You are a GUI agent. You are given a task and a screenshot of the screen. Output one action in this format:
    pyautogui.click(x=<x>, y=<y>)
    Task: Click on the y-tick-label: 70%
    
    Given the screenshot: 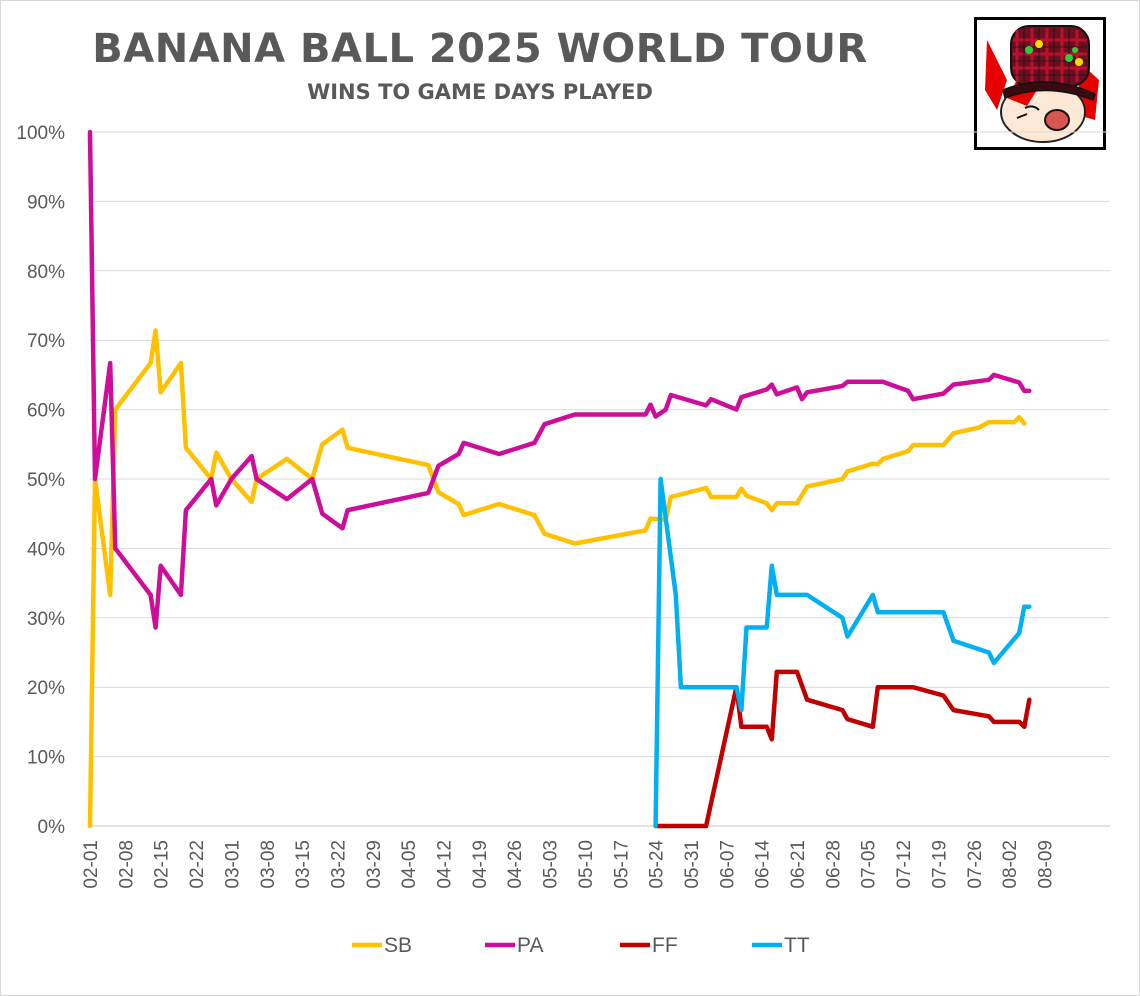 What is the action you would take?
    pyautogui.click(x=46, y=341)
    